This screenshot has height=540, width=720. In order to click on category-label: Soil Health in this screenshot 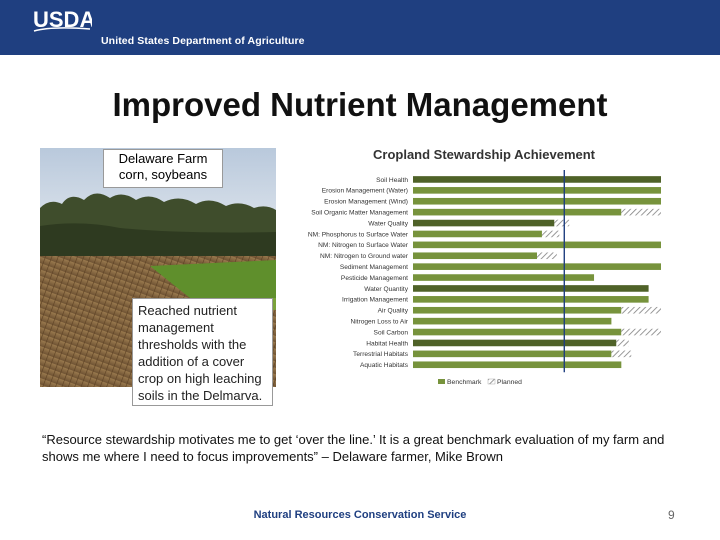, I will do `click(392, 180)`.